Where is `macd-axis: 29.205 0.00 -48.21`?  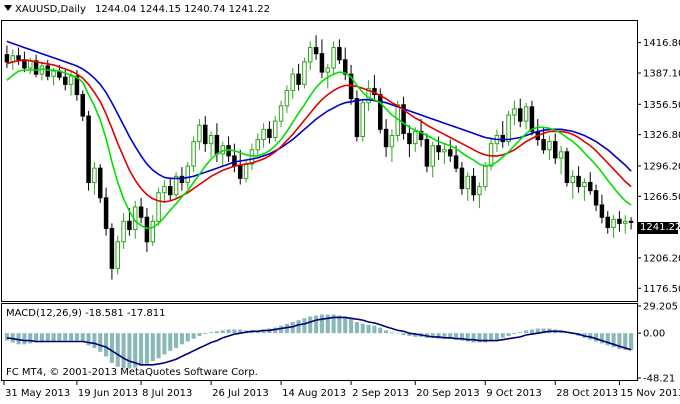
macd-axis: 29.205 0.00 -48.21 is located at coordinates (657, 343).